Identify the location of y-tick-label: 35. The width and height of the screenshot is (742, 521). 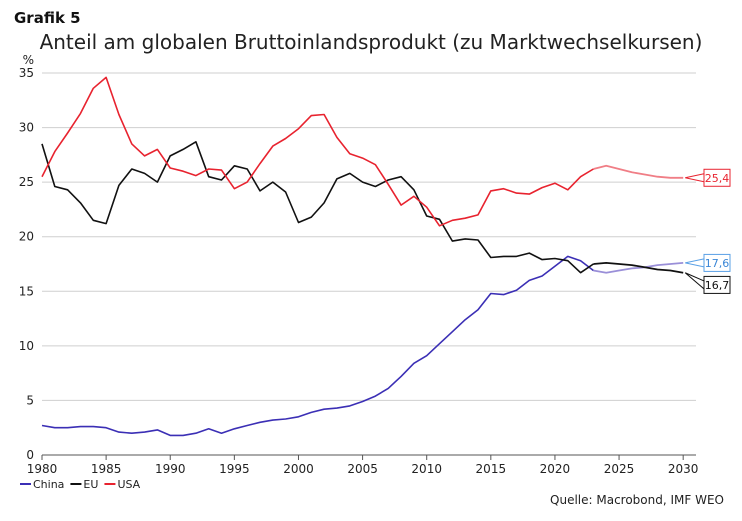
(26, 73).